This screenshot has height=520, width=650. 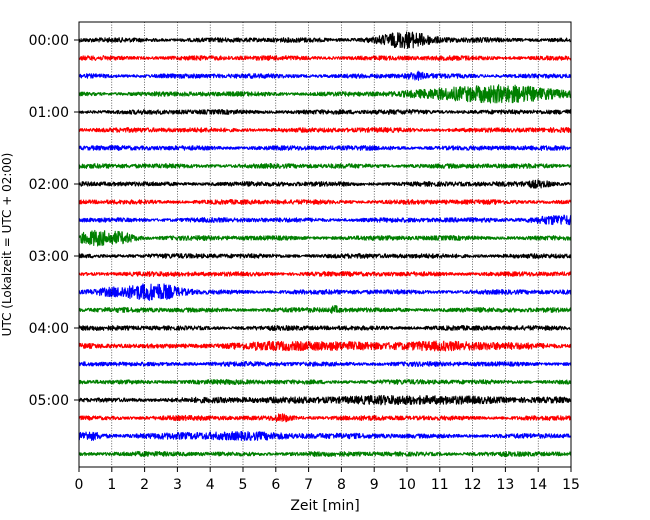 I want to click on x-tick-label: 10, so click(x=407, y=485).